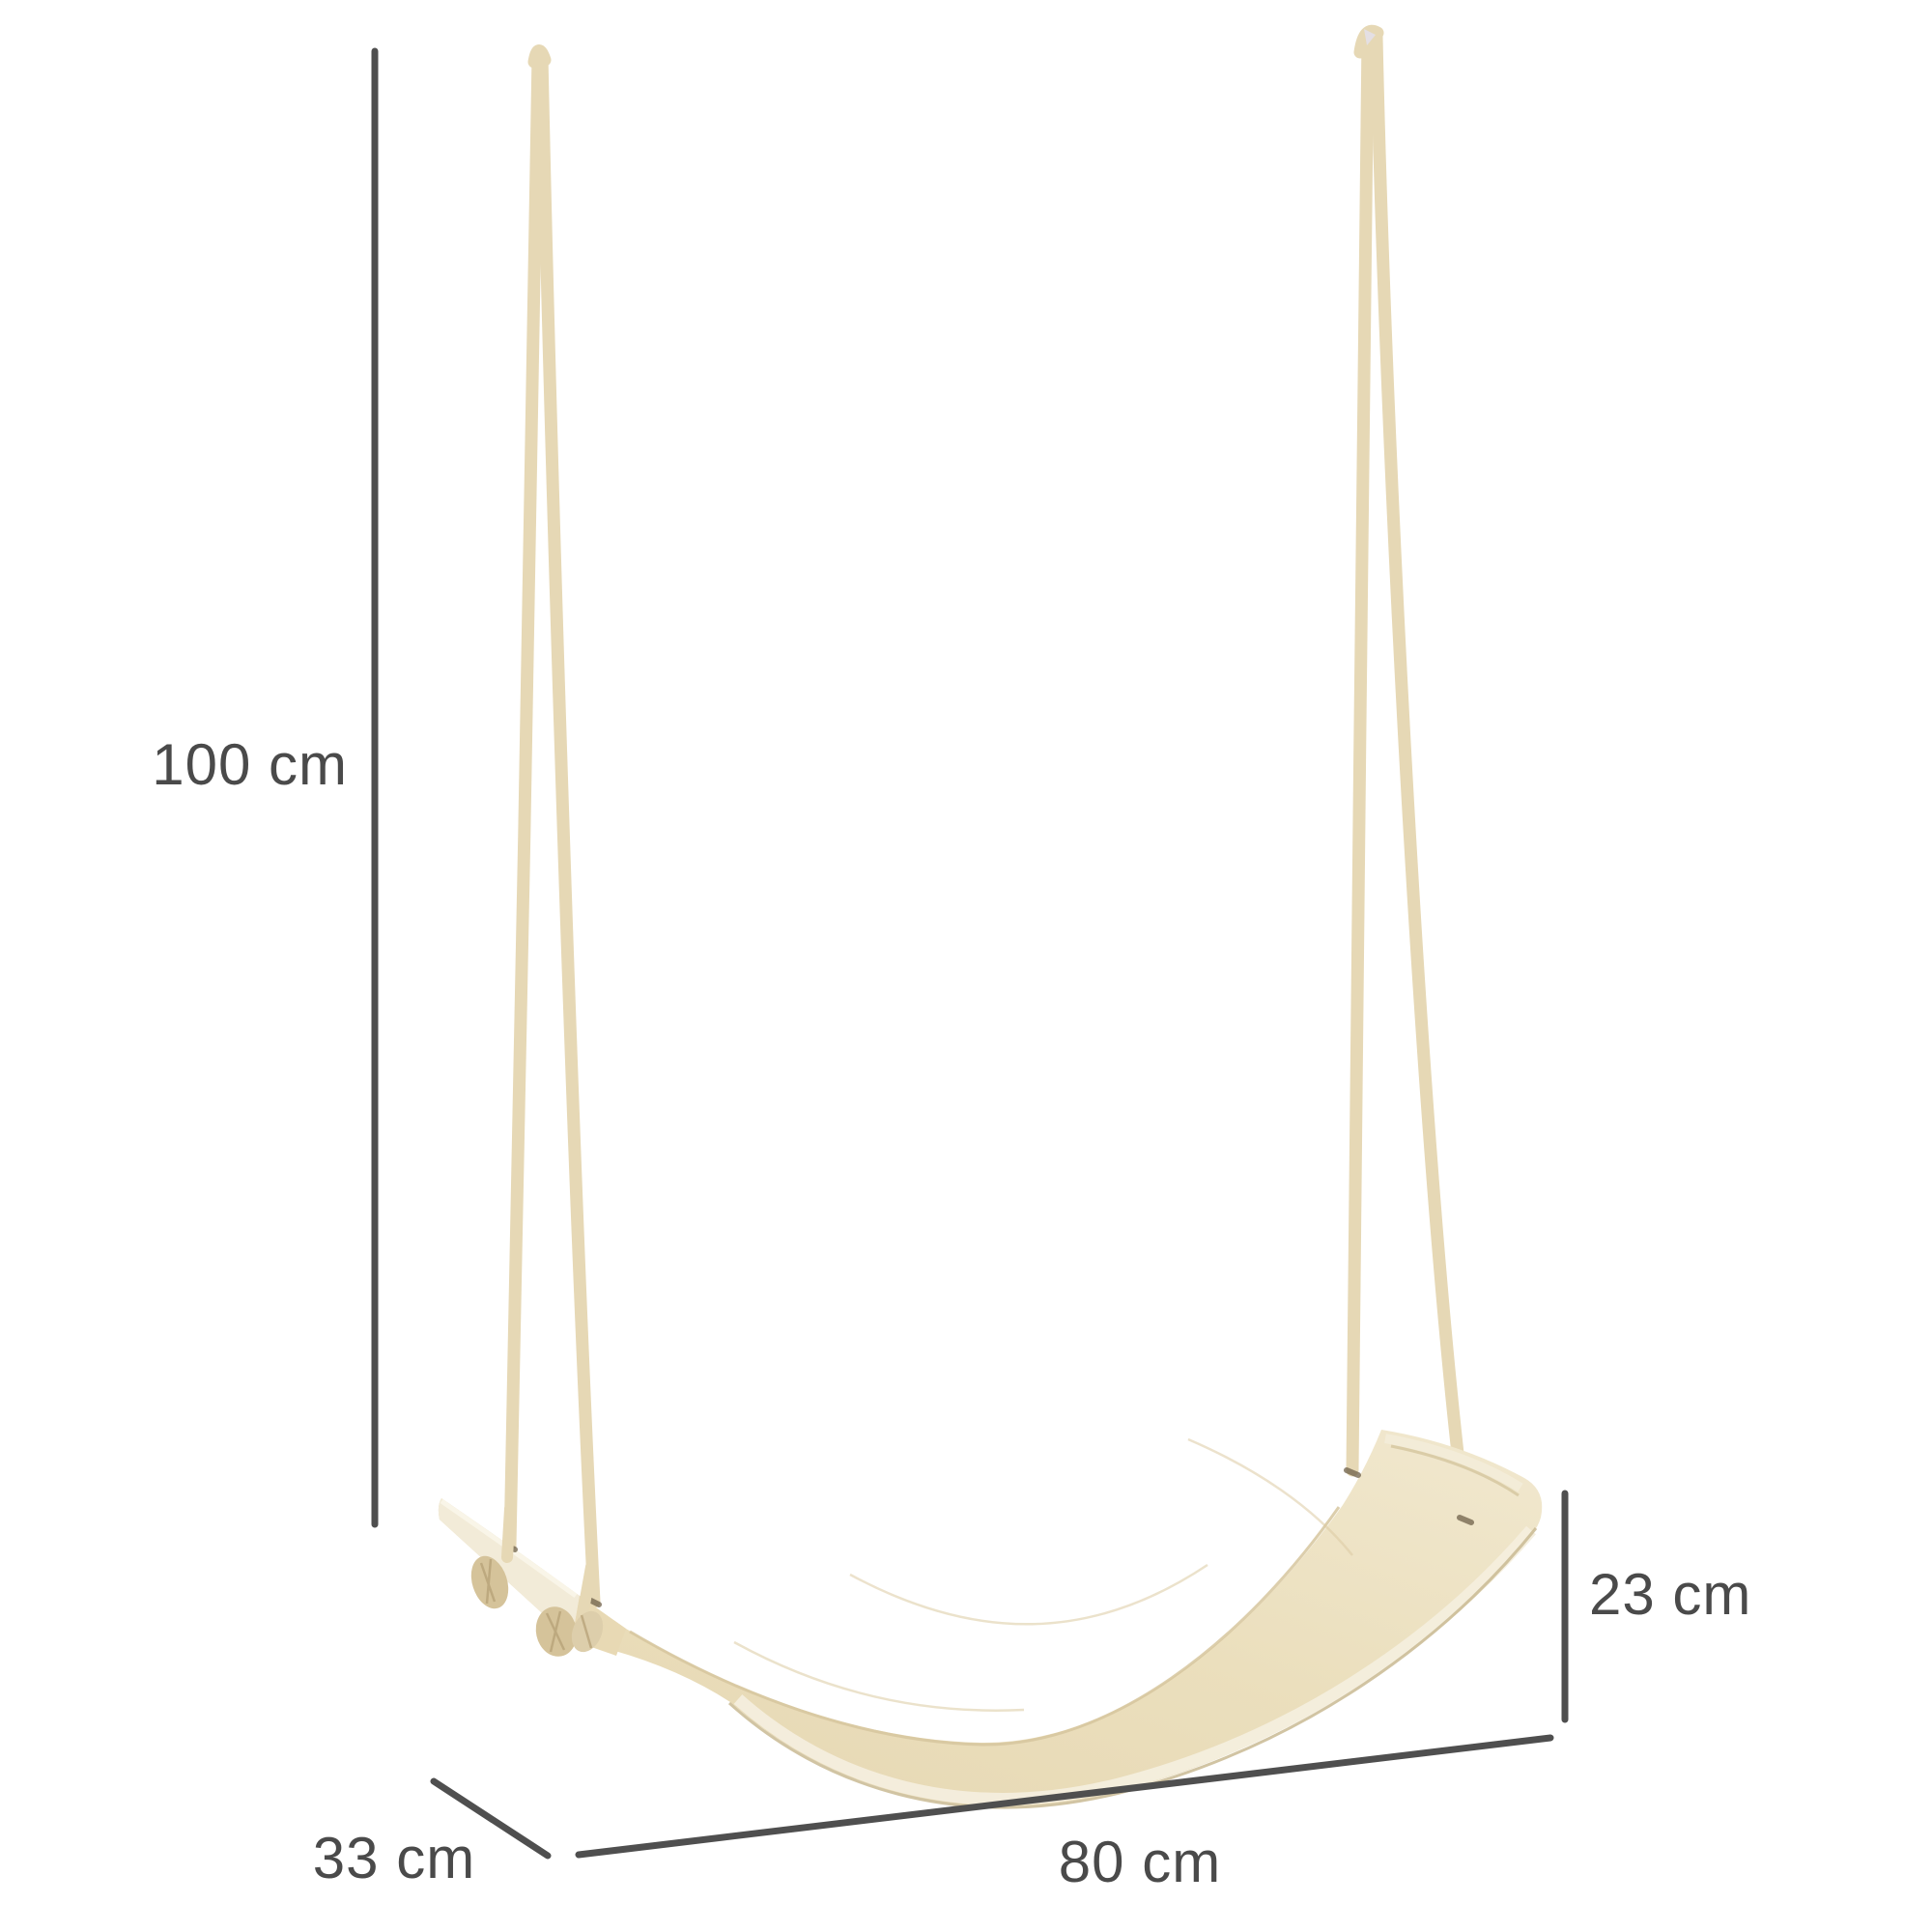 The height and width of the screenshot is (1932, 1932). I want to click on right-rope-front-strand, so click(1360, 753).